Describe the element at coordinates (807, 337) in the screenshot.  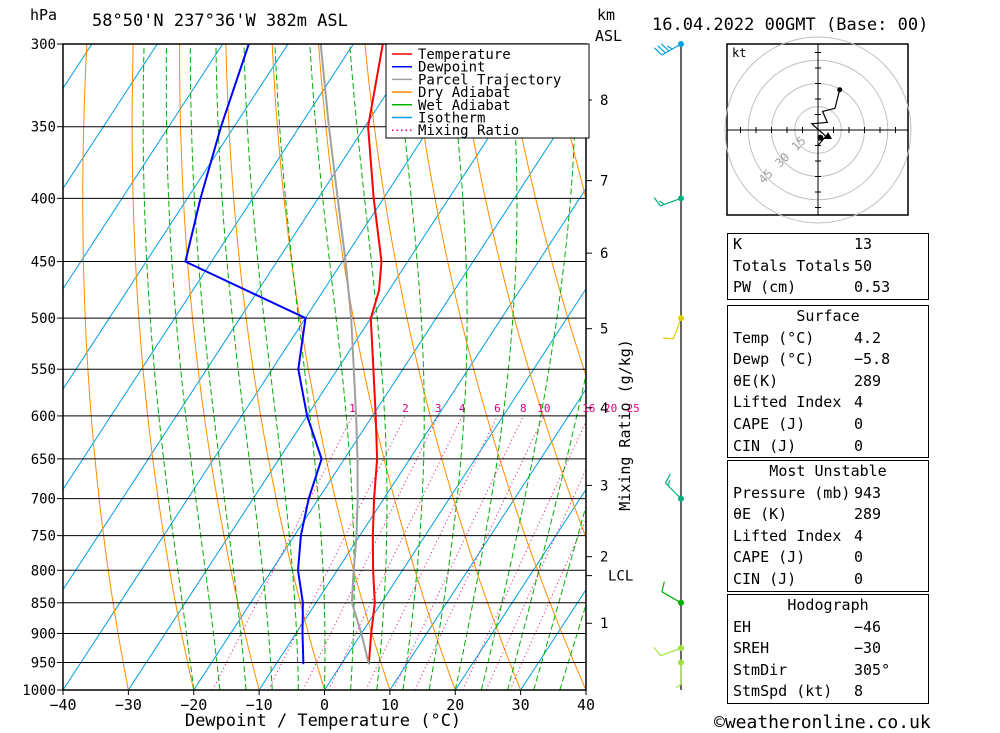
I see `surface-row: Temp (°C) 4.2` at that location.